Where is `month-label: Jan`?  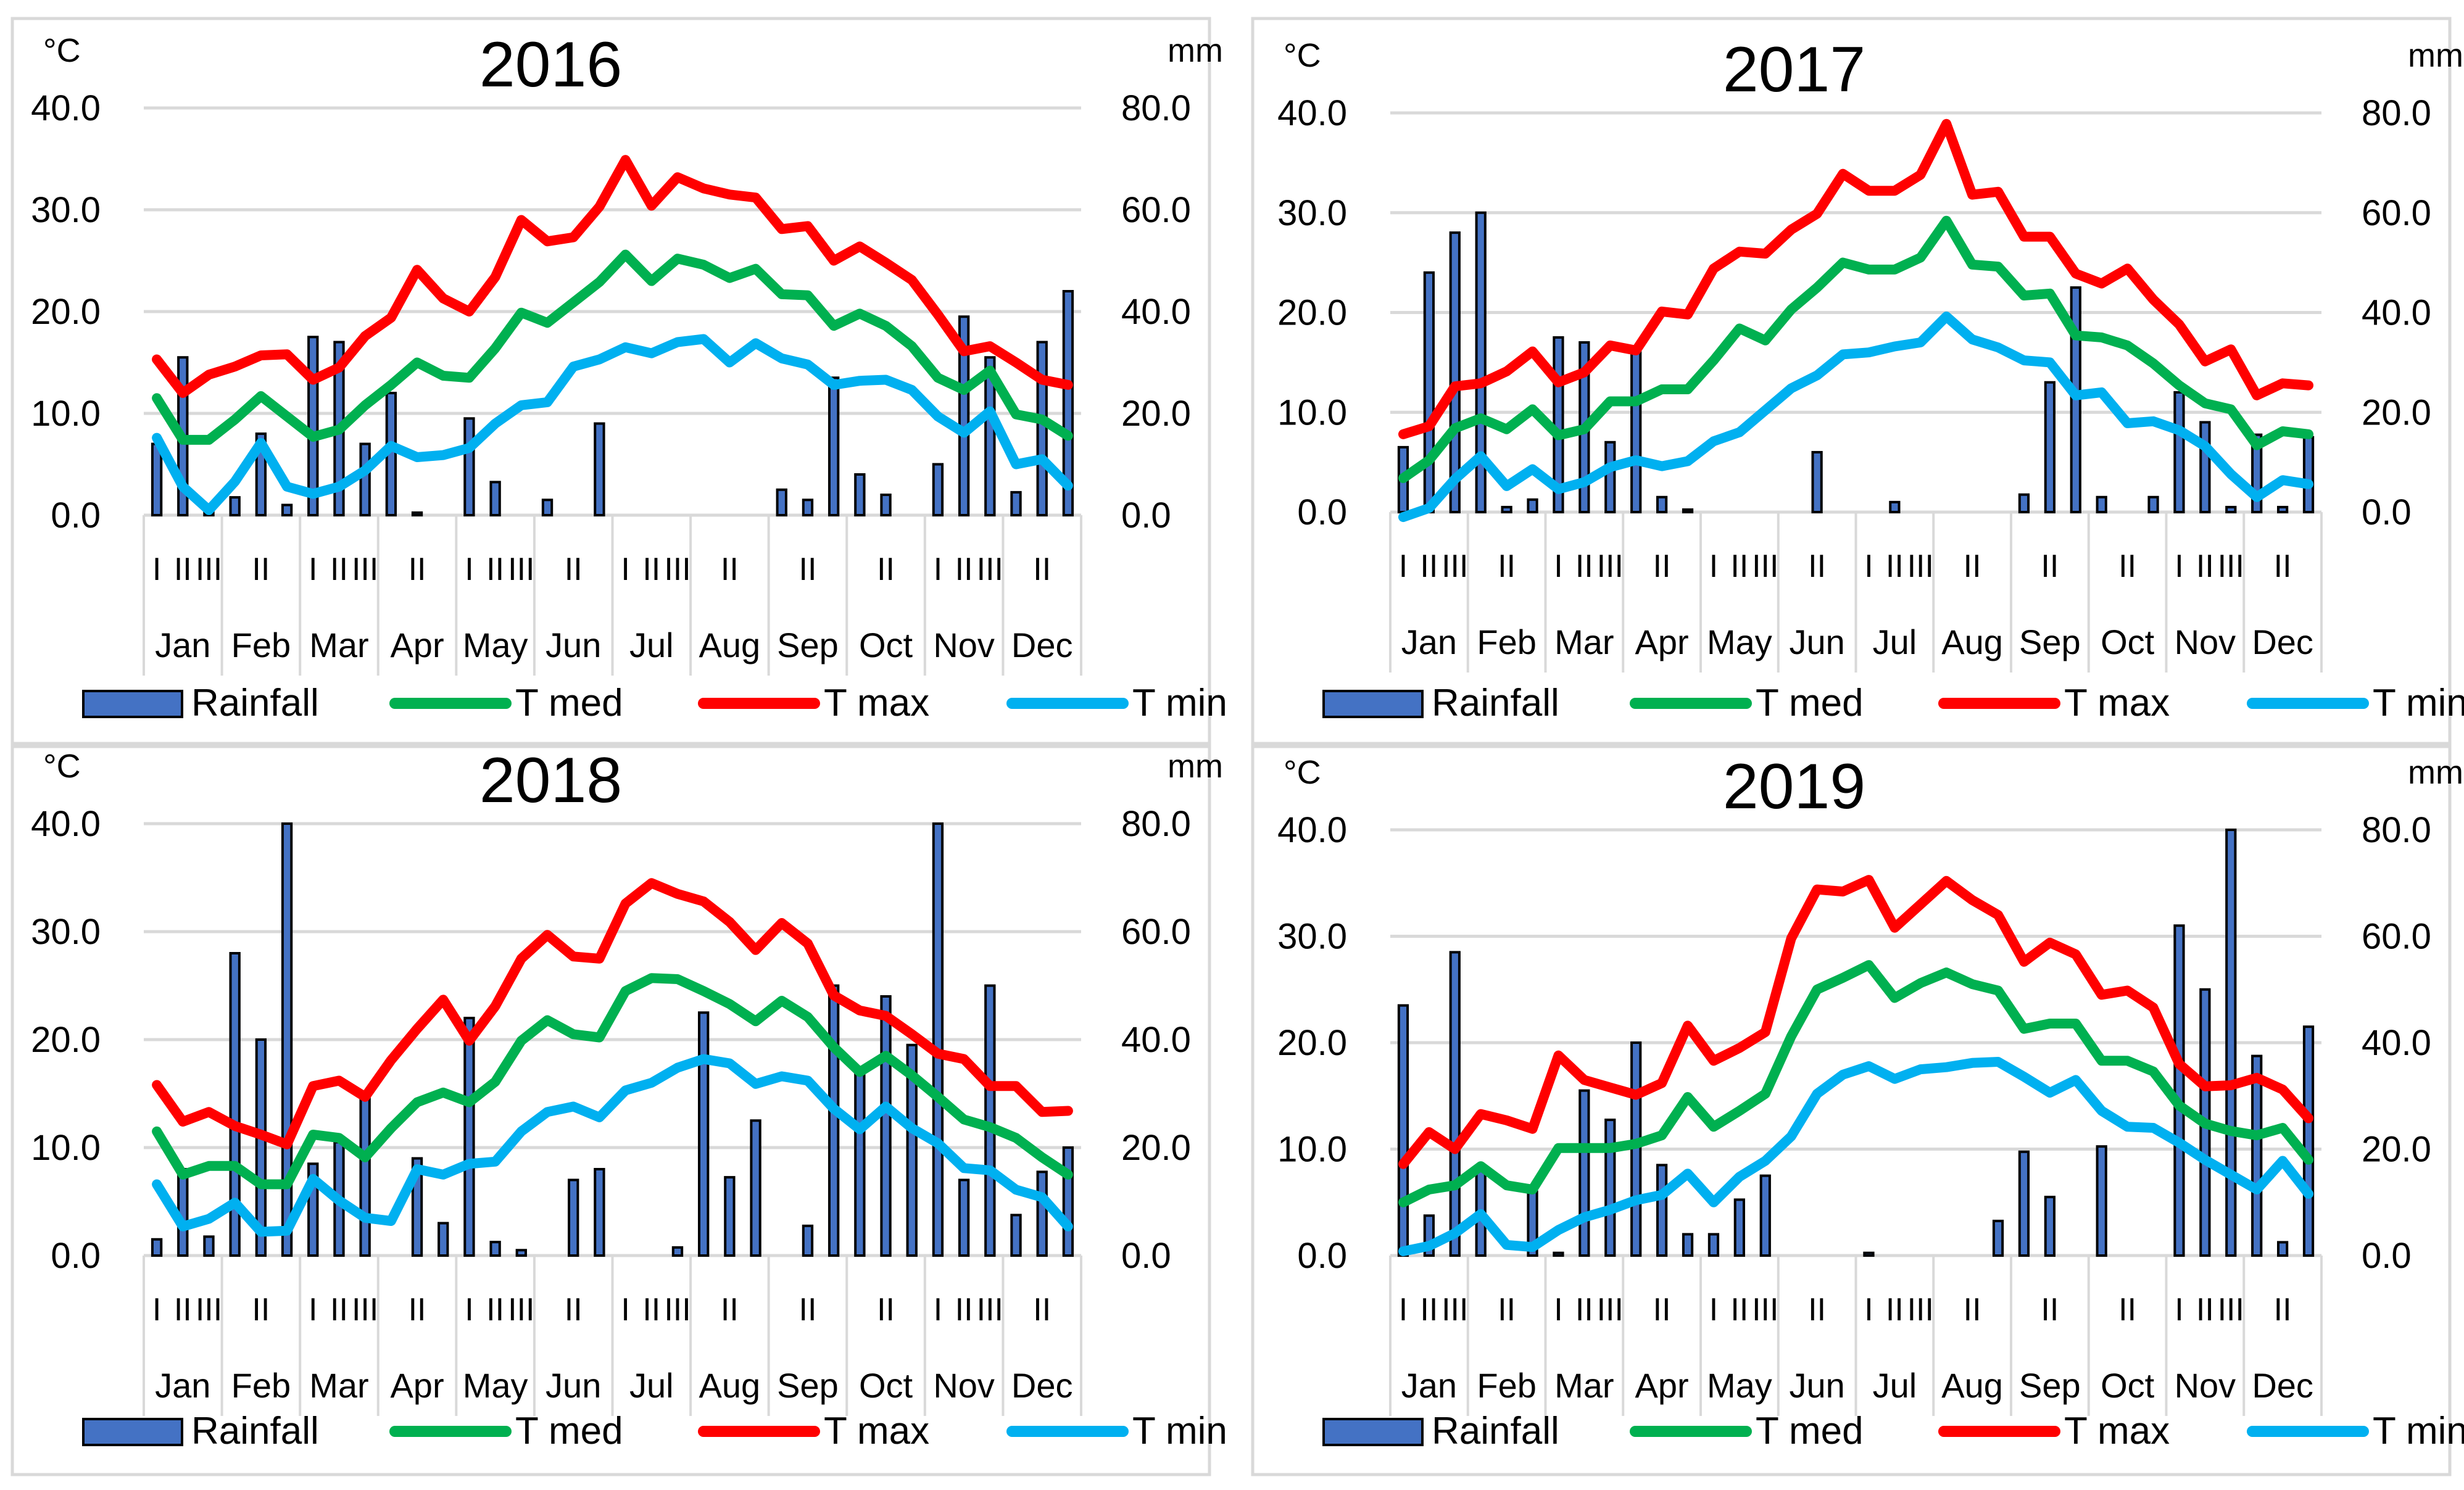 month-label: Jan is located at coordinates (1429, 642).